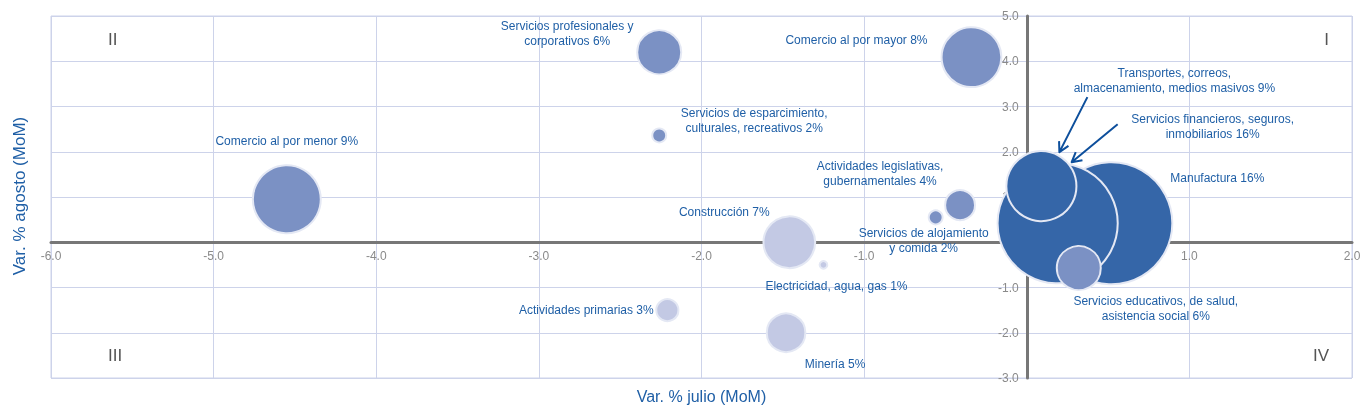 The height and width of the screenshot is (410, 1369). What do you see at coordinates (1009, 332) in the screenshot?
I see `y-tick-label: -2.0` at bounding box center [1009, 332].